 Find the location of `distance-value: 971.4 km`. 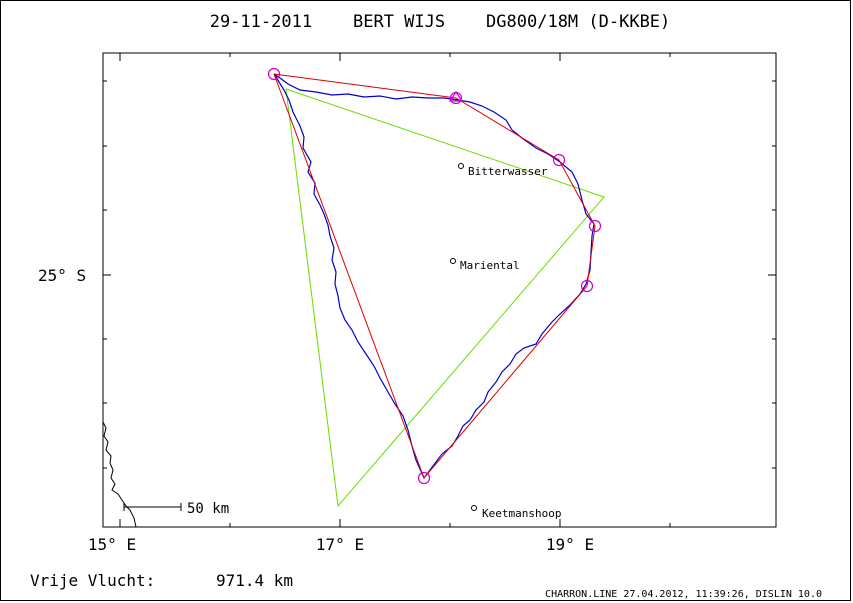

distance-value: 971.4 km is located at coordinates (254, 580).